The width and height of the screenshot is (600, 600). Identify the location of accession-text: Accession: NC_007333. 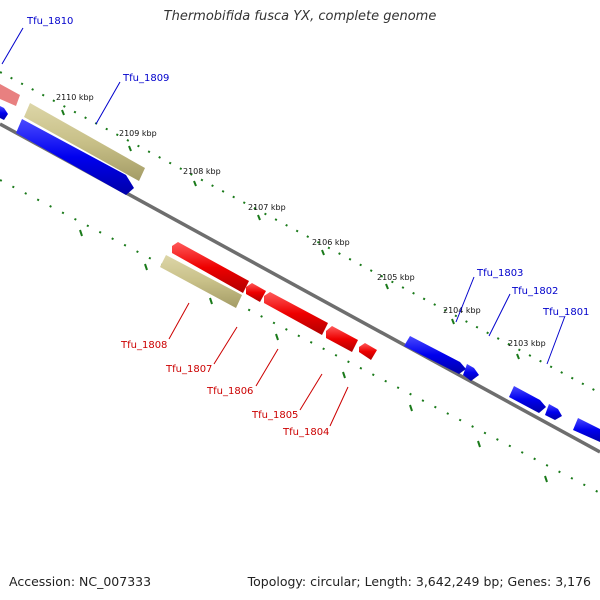
(80, 581).